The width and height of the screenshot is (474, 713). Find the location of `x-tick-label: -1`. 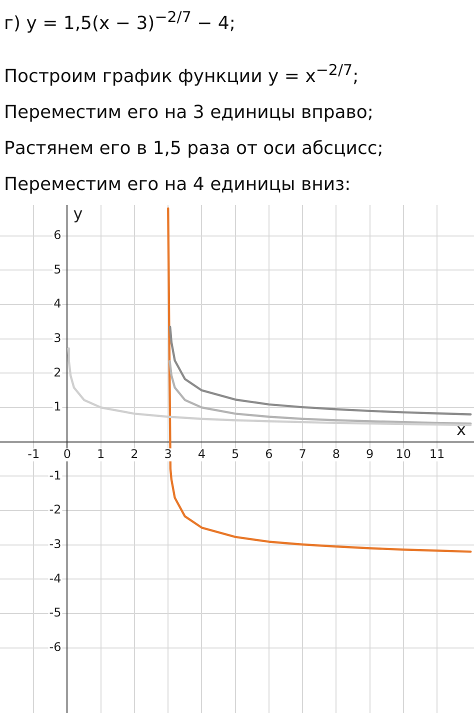

x-tick-label: -1 is located at coordinates (34, 453).